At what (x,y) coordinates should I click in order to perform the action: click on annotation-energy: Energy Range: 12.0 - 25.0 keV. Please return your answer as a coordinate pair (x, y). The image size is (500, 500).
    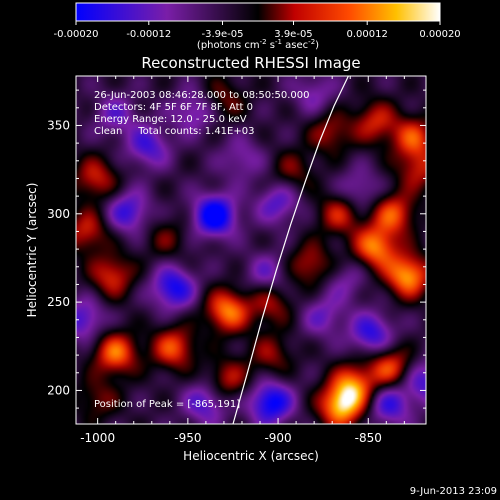
    Looking at the image, I should click on (170, 119).